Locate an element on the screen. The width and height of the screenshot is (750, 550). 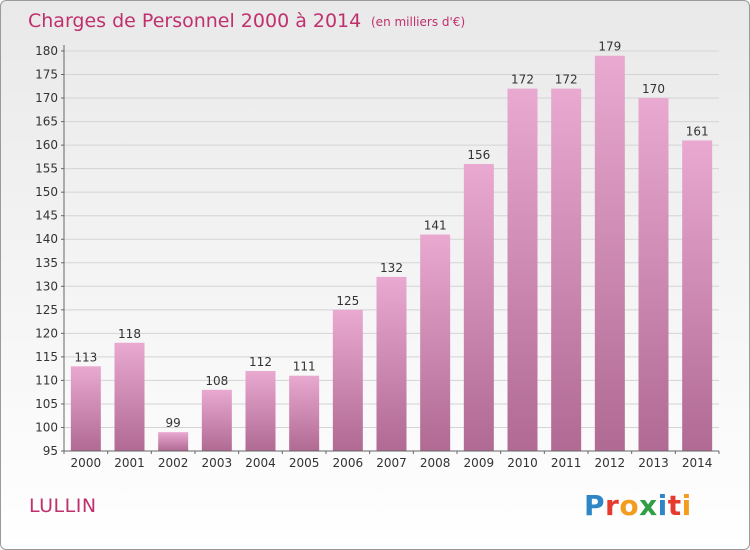
x-tick-label: 2009 is located at coordinates (479, 463).